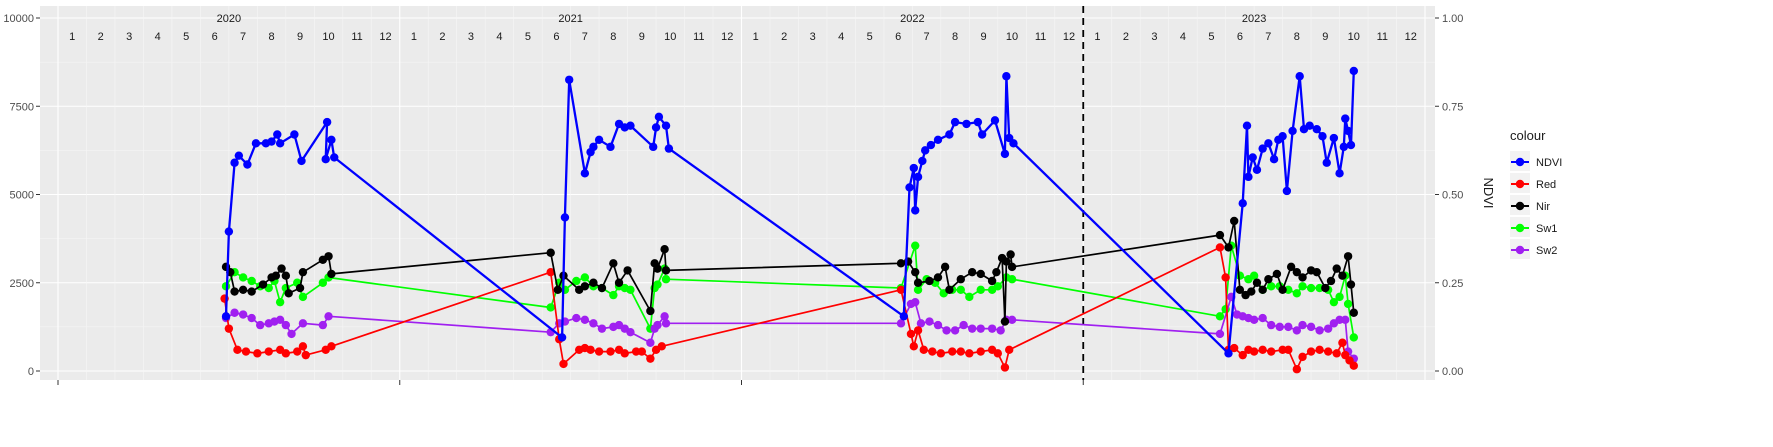 Image resolution: width=1773 pixels, height=447 pixels. Describe the element at coordinates (1528, 135) in the screenshot. I see `legend-title: colour` at that location.